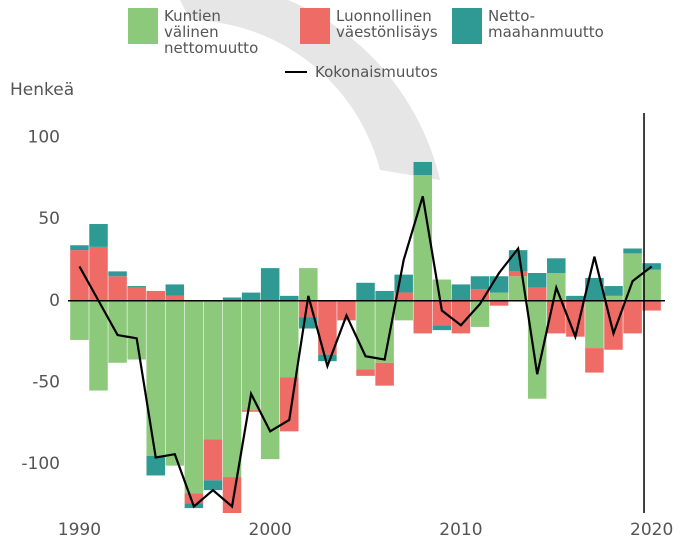  I want to click on x-tick-label: 1990, so click(79, 530).